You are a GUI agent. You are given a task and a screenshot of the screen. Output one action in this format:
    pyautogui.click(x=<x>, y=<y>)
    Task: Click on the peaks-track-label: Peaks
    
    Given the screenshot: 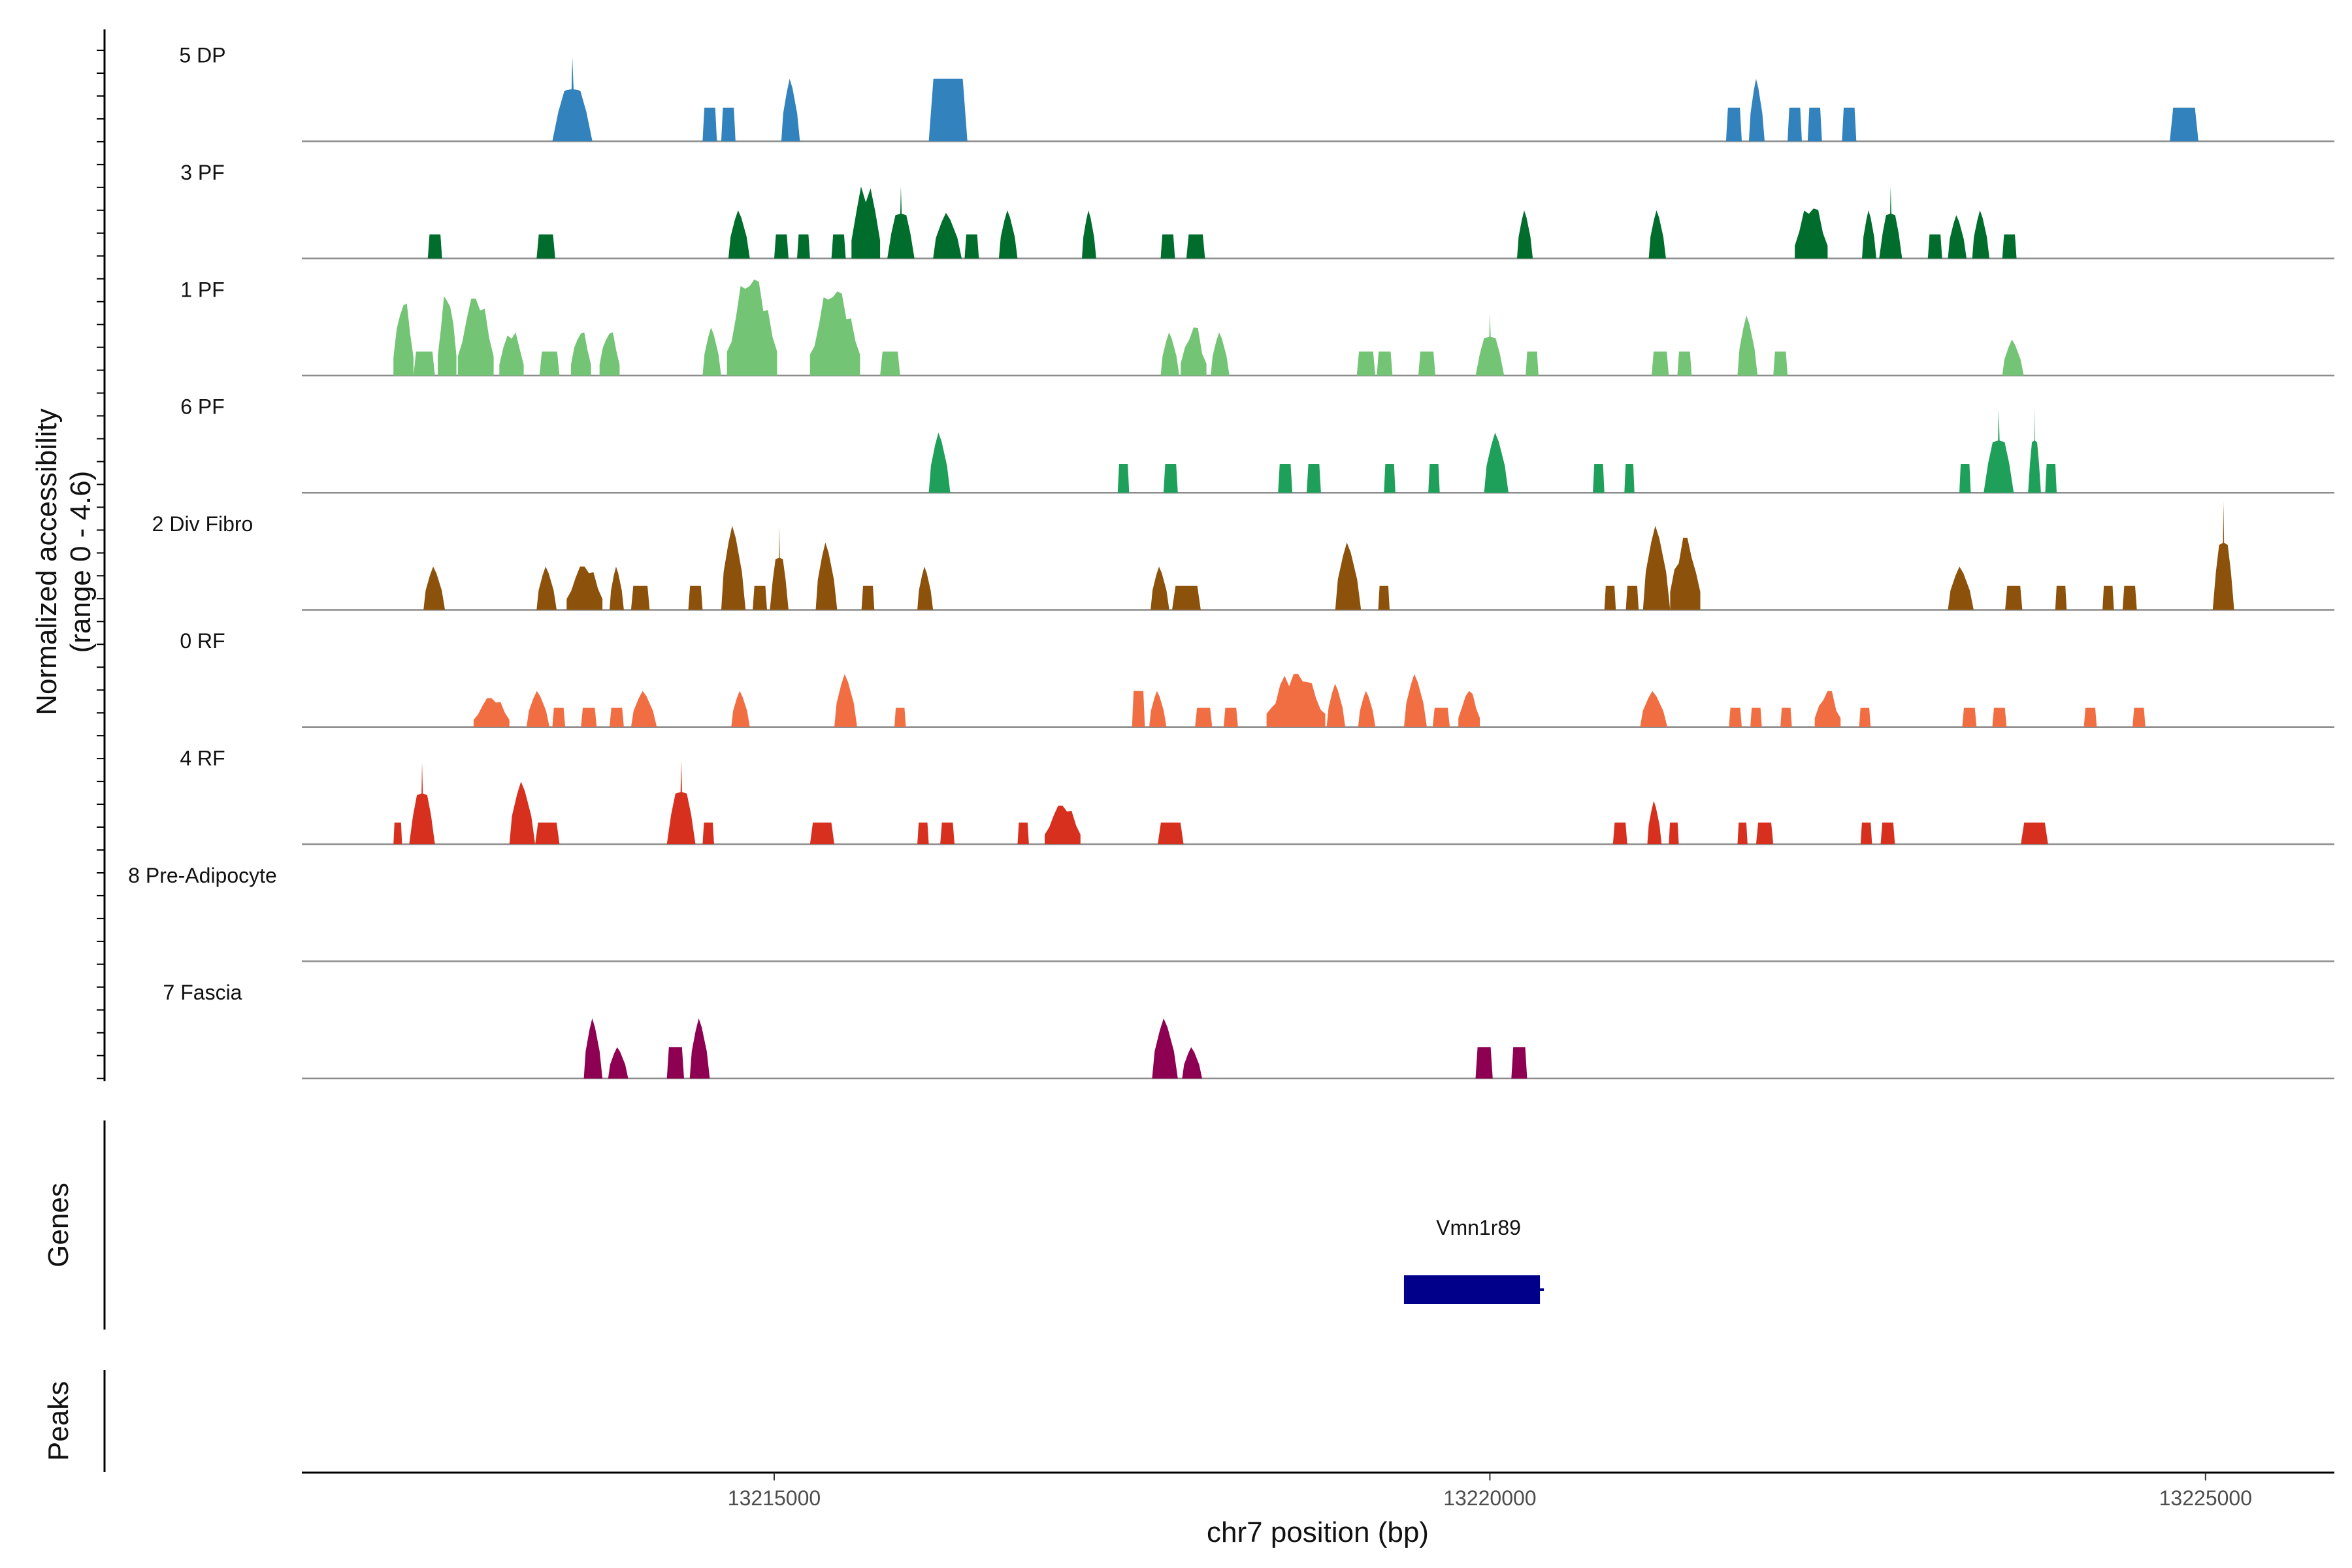 What is the action you would take?
    pyautogui.click(x=58, y=1421)
    